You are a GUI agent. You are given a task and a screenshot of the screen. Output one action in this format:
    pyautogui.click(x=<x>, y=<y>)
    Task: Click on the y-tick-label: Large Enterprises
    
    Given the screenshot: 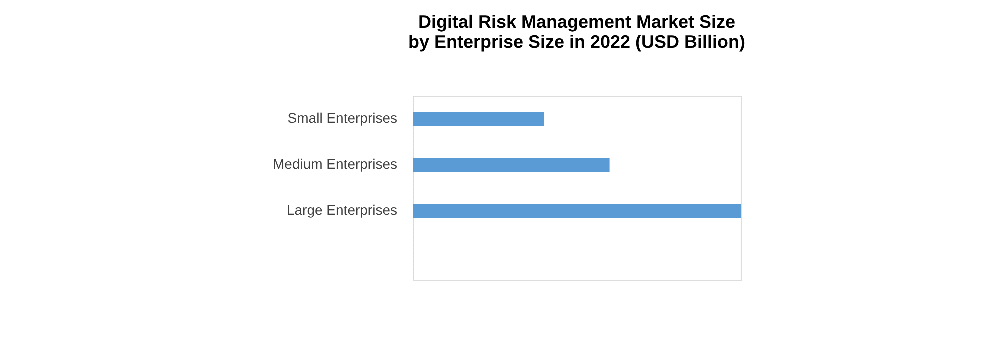 What is the action you would take?
    pyautogui.click(x=342, y=210)
    